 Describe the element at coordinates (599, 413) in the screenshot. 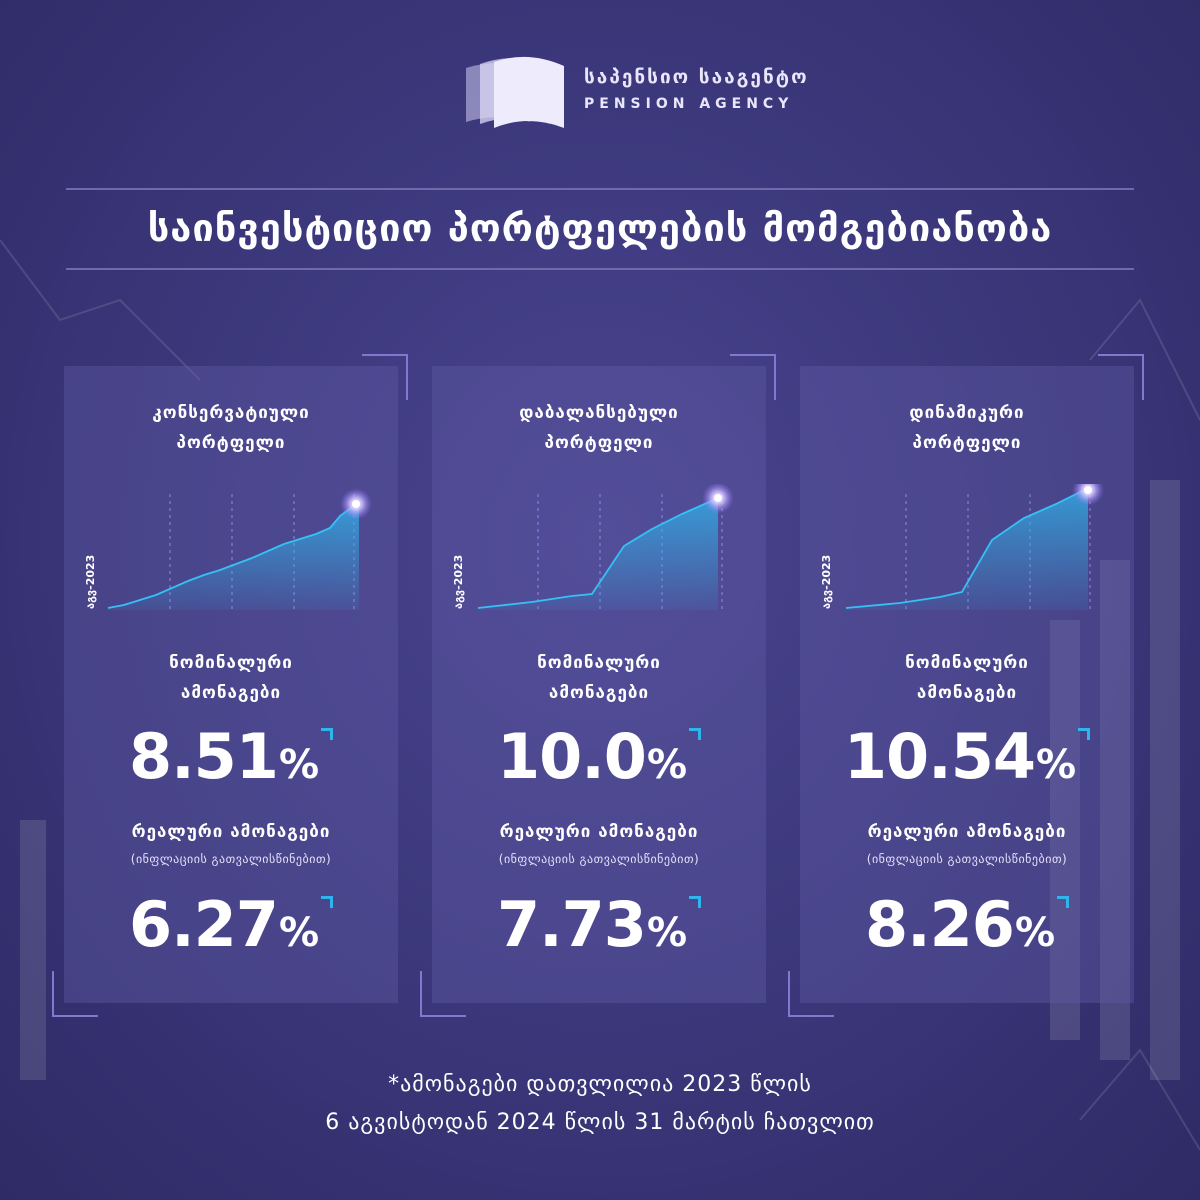

I see `portfolio-title-line1: დაბალანსებული` at that location.